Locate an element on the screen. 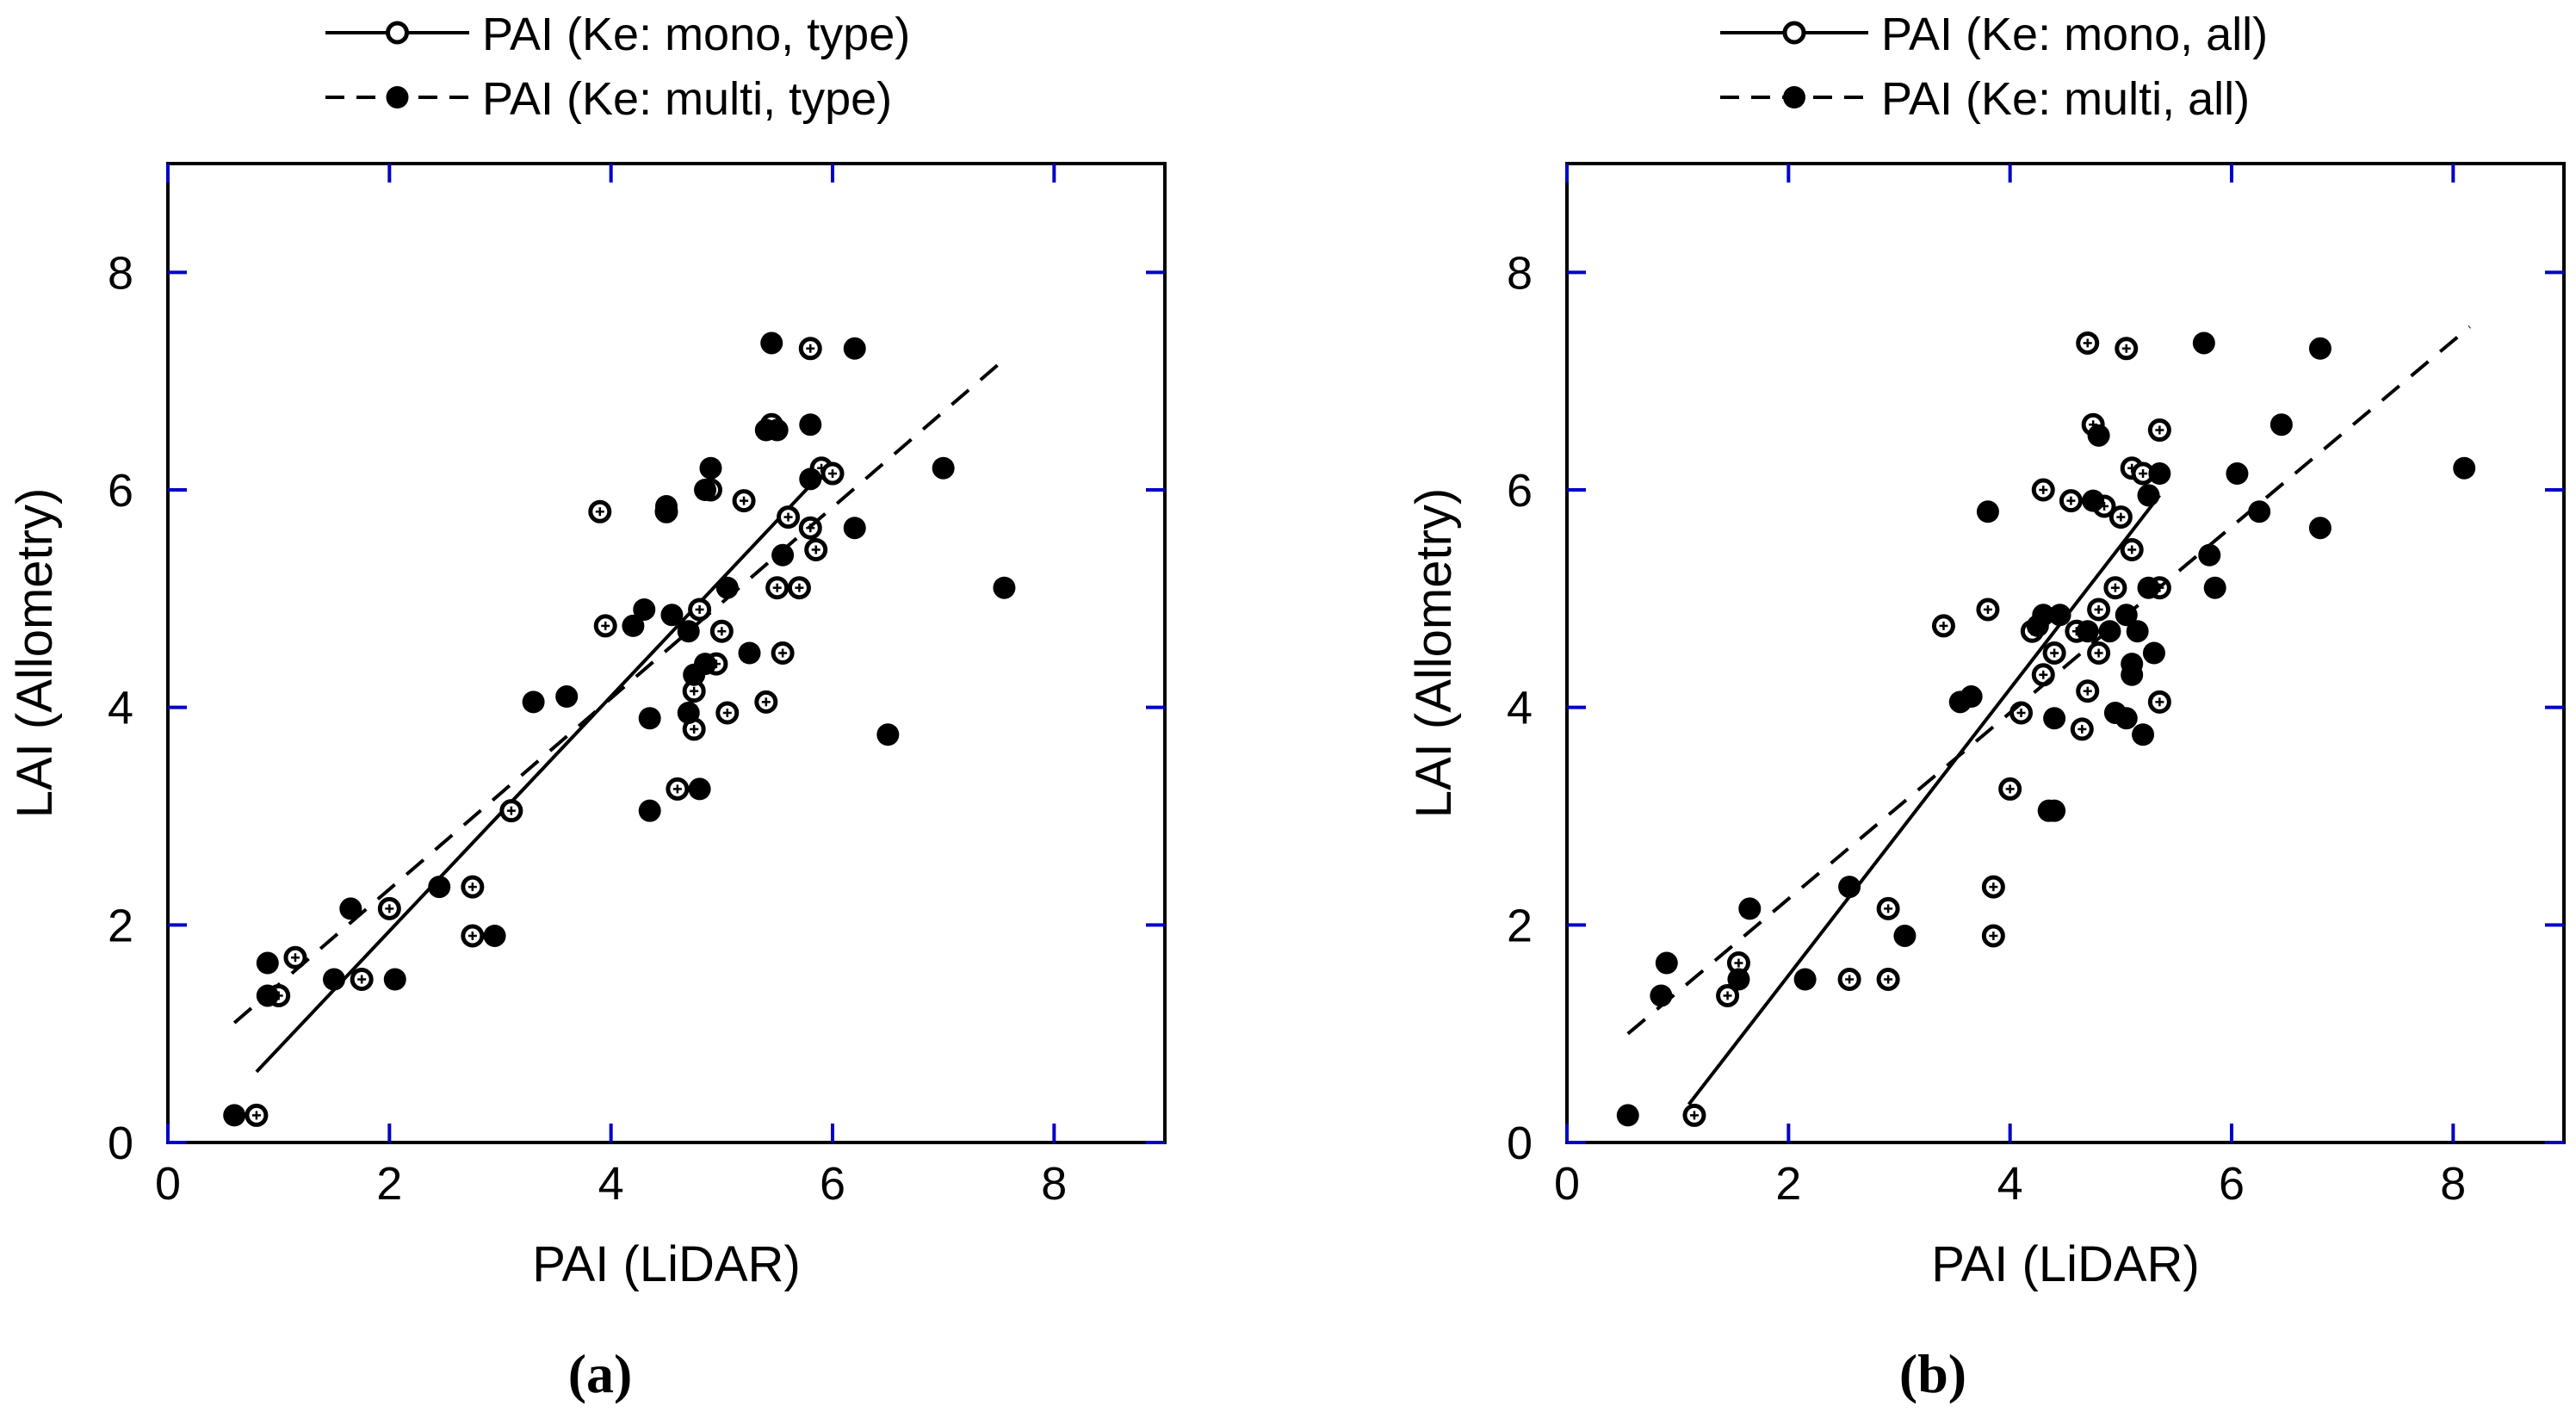 The height and width of the screenshot is (1418, 2576). y-tick-label: 0 is located at coordinates (1520, 1143).